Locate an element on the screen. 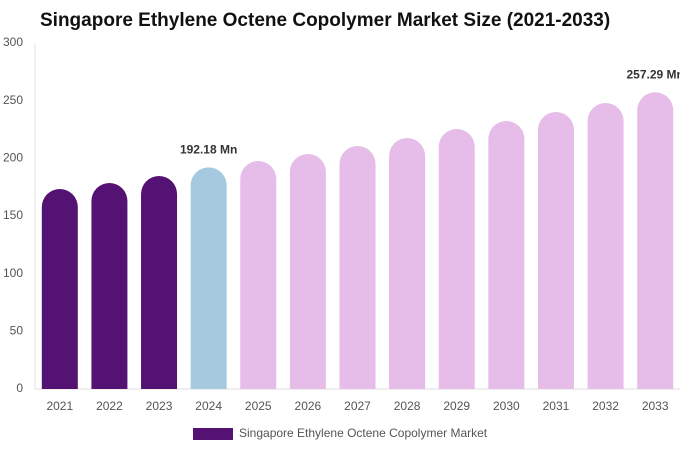 This screenshot has height=450, width=680. y-tick-label: 50 is located at coordinates (17, 331).